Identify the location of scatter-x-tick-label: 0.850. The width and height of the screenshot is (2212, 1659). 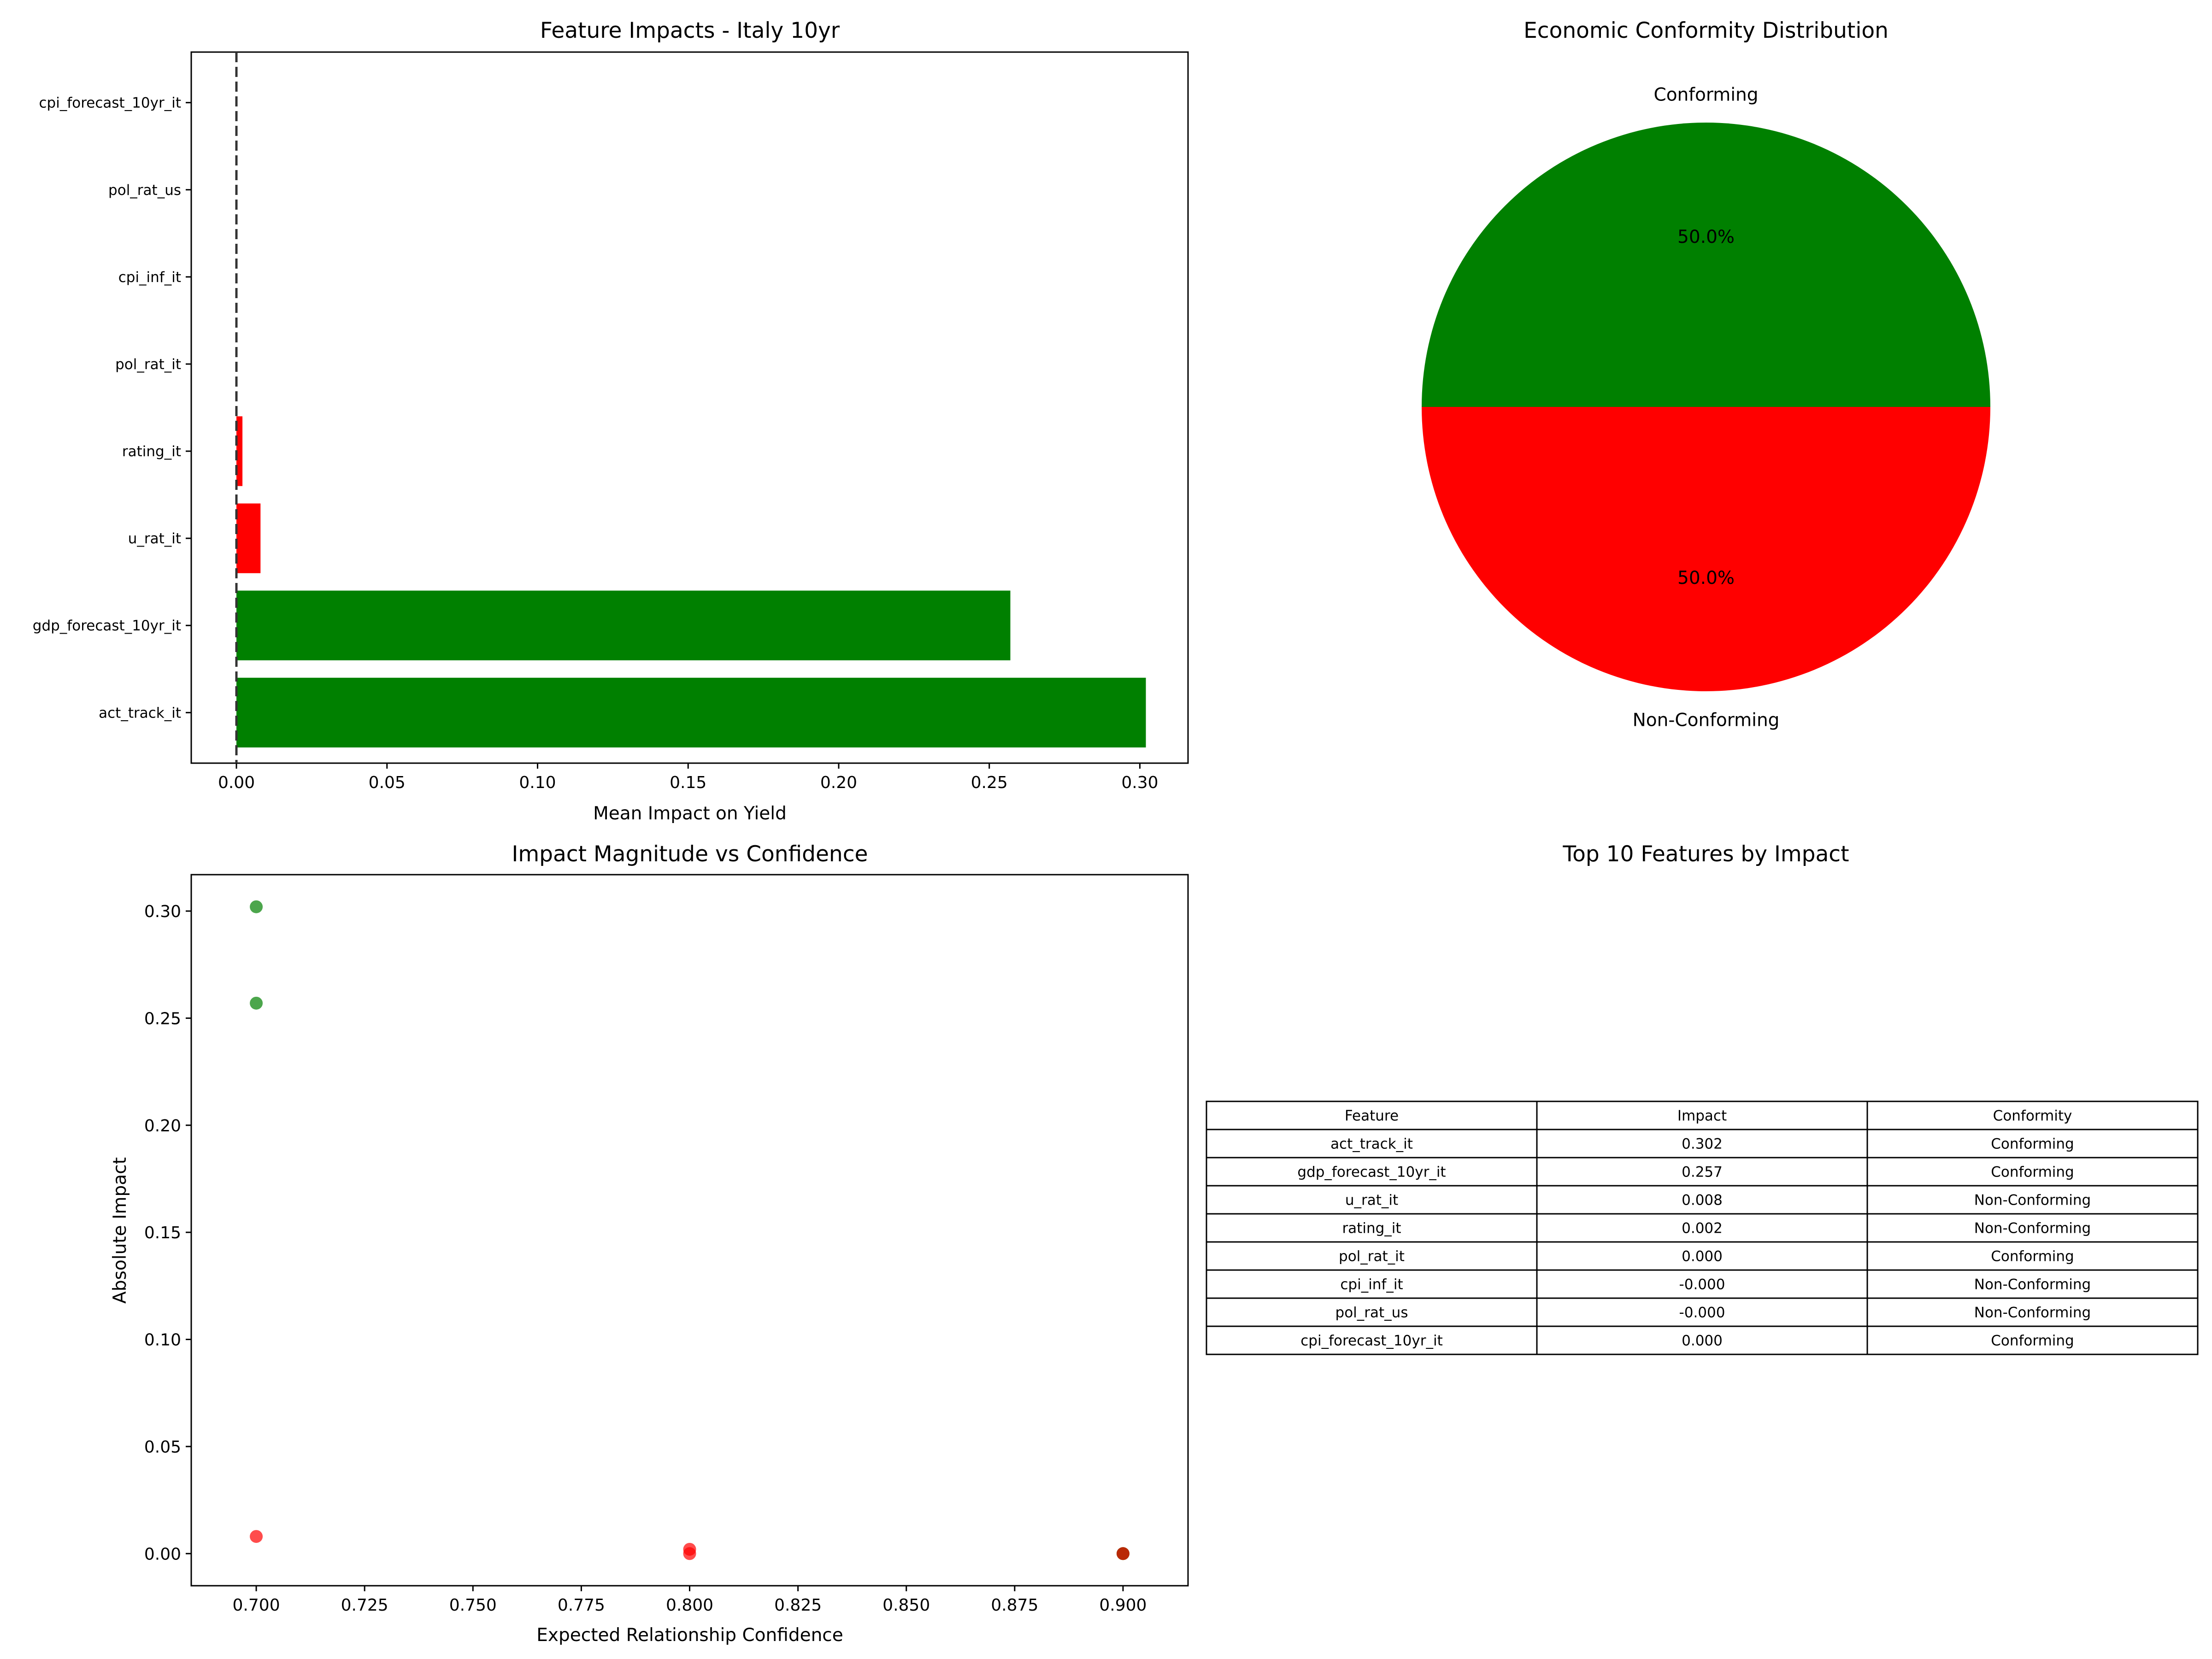
(906, 1605).